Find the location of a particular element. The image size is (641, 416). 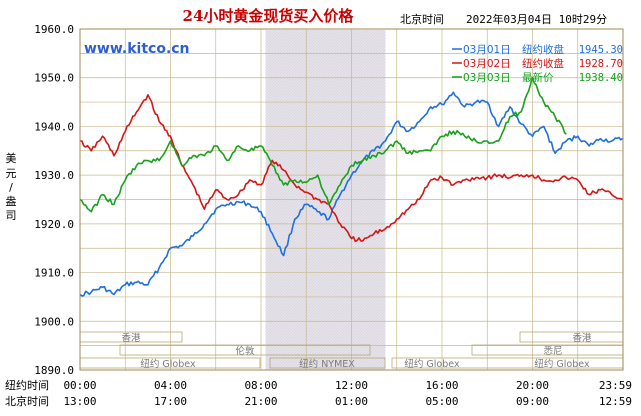

x-tick-label-bj: 12:59 is located at coordinates (615, 401).